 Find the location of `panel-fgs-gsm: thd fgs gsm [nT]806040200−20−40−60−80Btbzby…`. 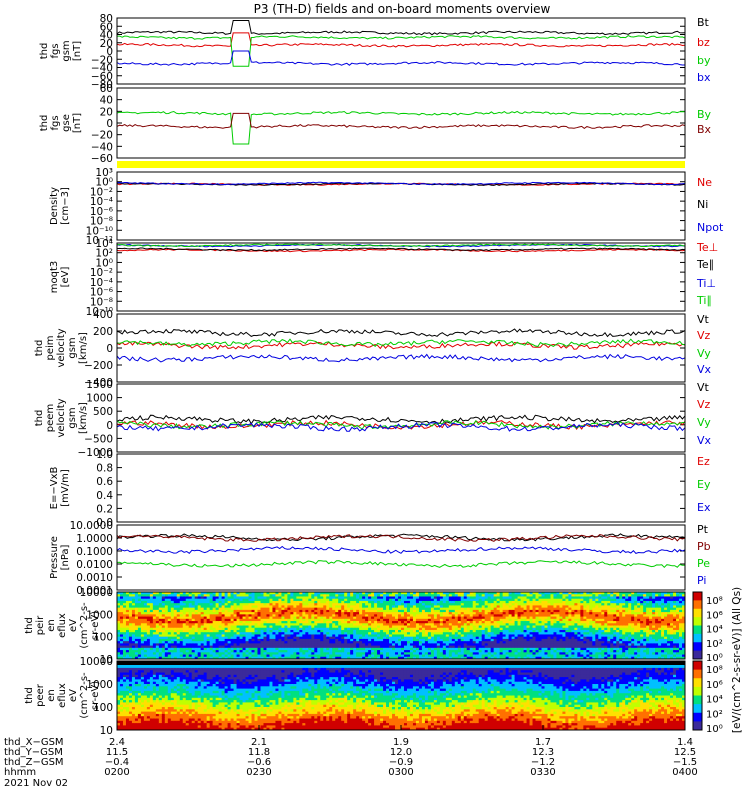

panel-fgs-gsm: thd fgs gsm [nT]806040200−20−40−60−80Btbzby… is located at coordinates (375, 52).